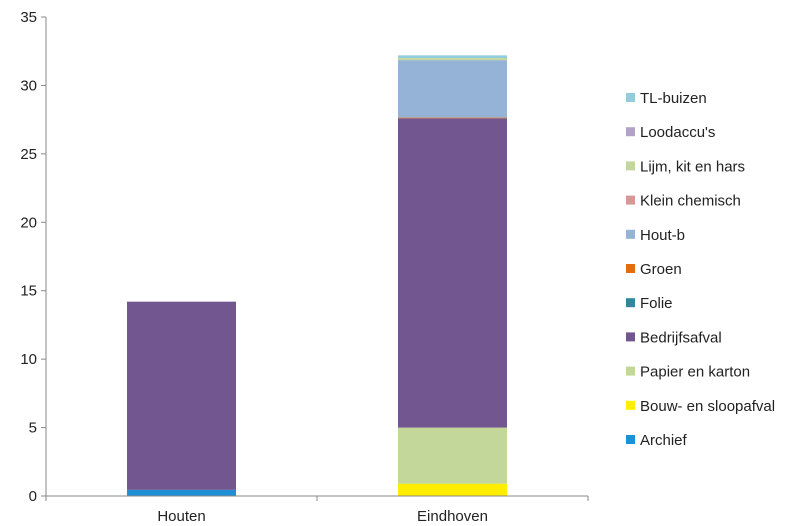 This screenshot has height=526, width=805. I want to click on y-tick-label: 5, so click(33, 428).